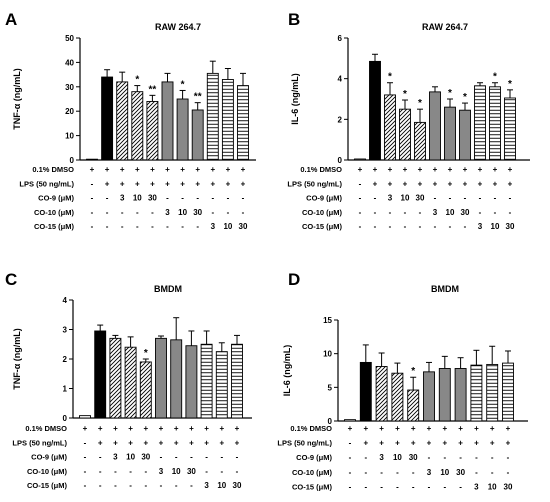  Describe the element at coordinates (178, 27) in the screenshot. I see `chart-title: RAW 264.7` at that location.